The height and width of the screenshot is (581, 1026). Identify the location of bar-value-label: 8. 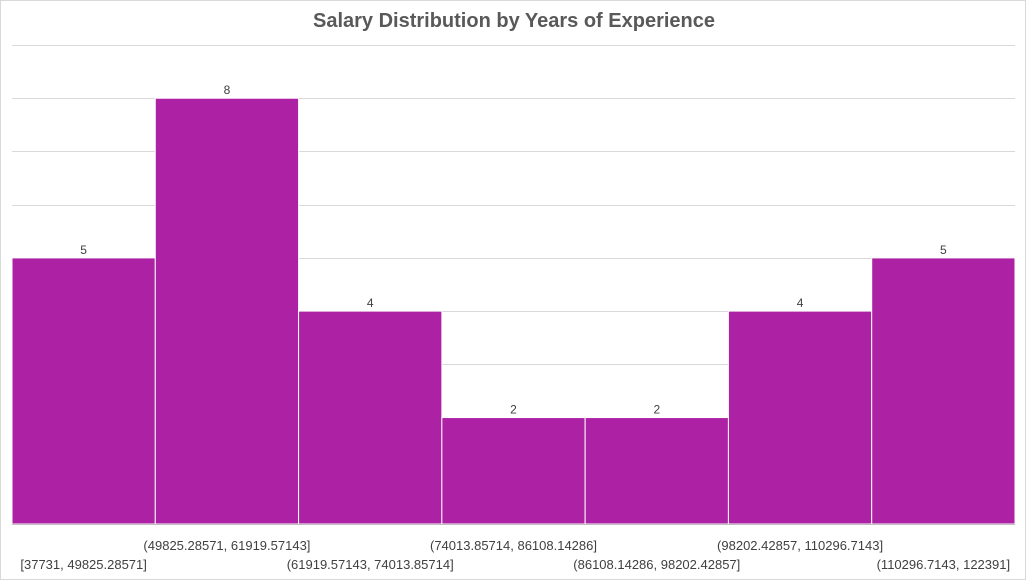
(227, 90).